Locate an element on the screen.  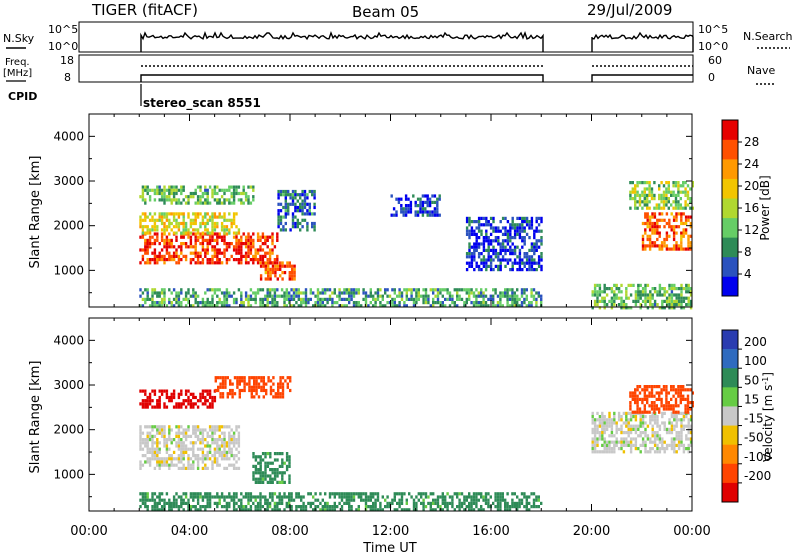
x-tick-label: 20:00 is located at coordinates (591, 531).